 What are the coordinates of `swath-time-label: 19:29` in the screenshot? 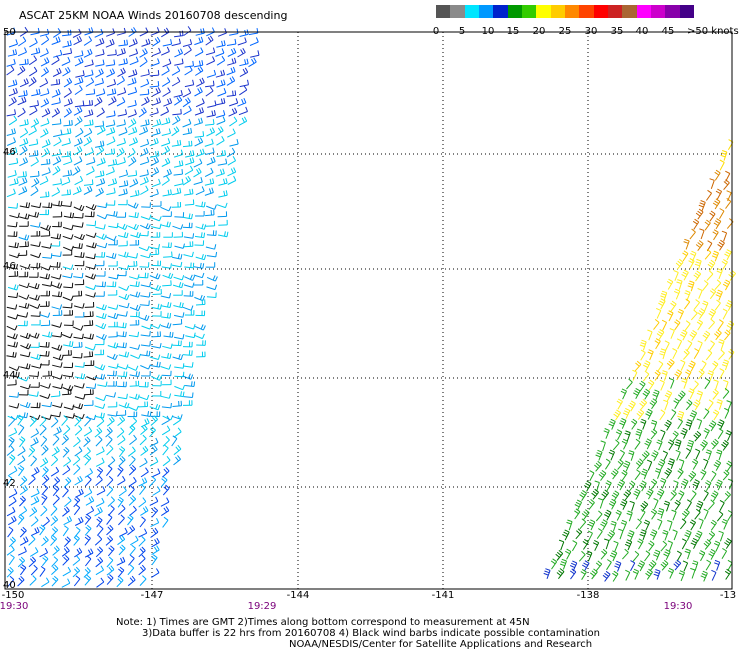 It's located at (262, 606).